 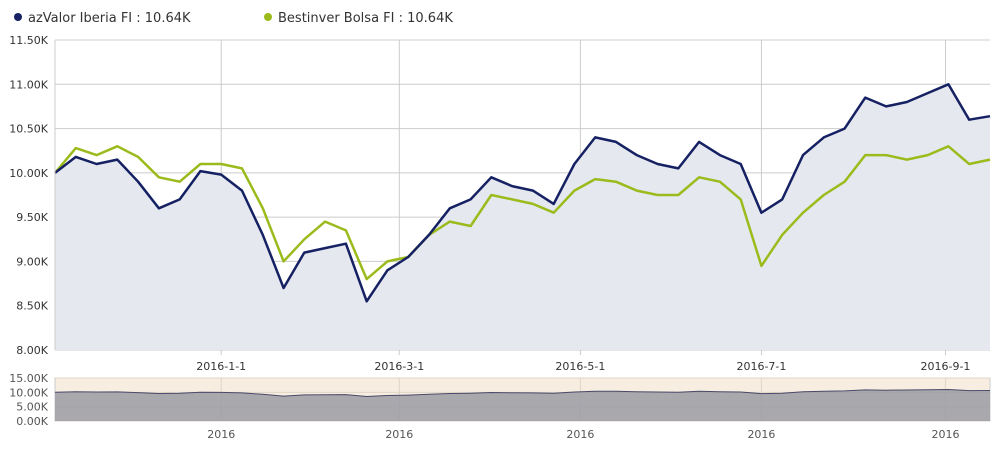 I want to click on x-tick-label: 2016-3-1, so click(x=399, y=366).